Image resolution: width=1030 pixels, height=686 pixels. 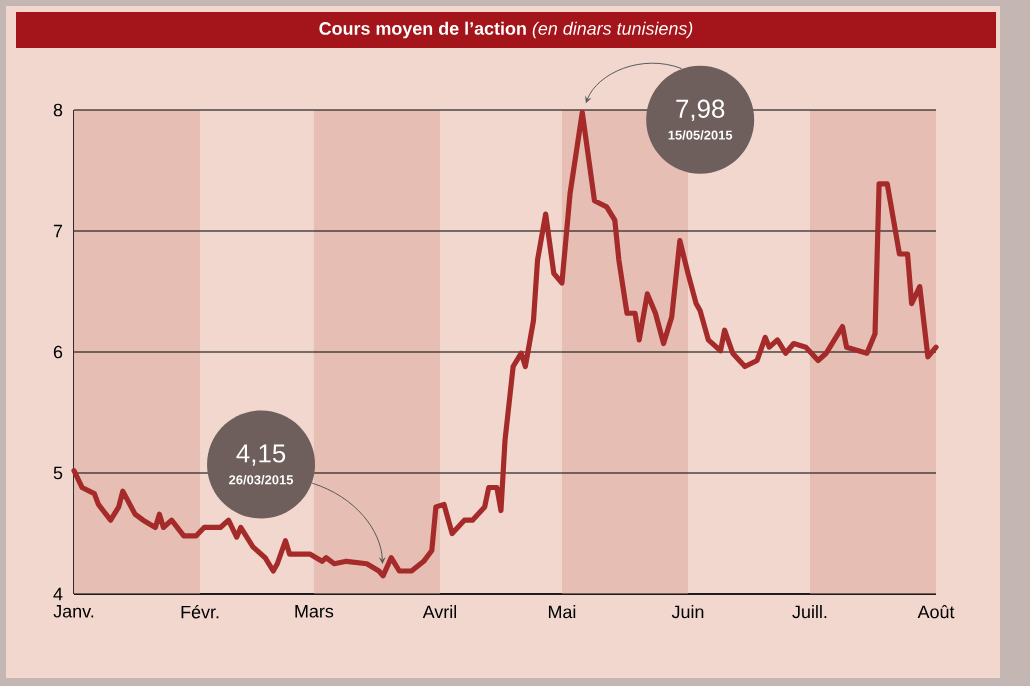 I want to click on x-tick-label: Août, so click(x=936, y=612).